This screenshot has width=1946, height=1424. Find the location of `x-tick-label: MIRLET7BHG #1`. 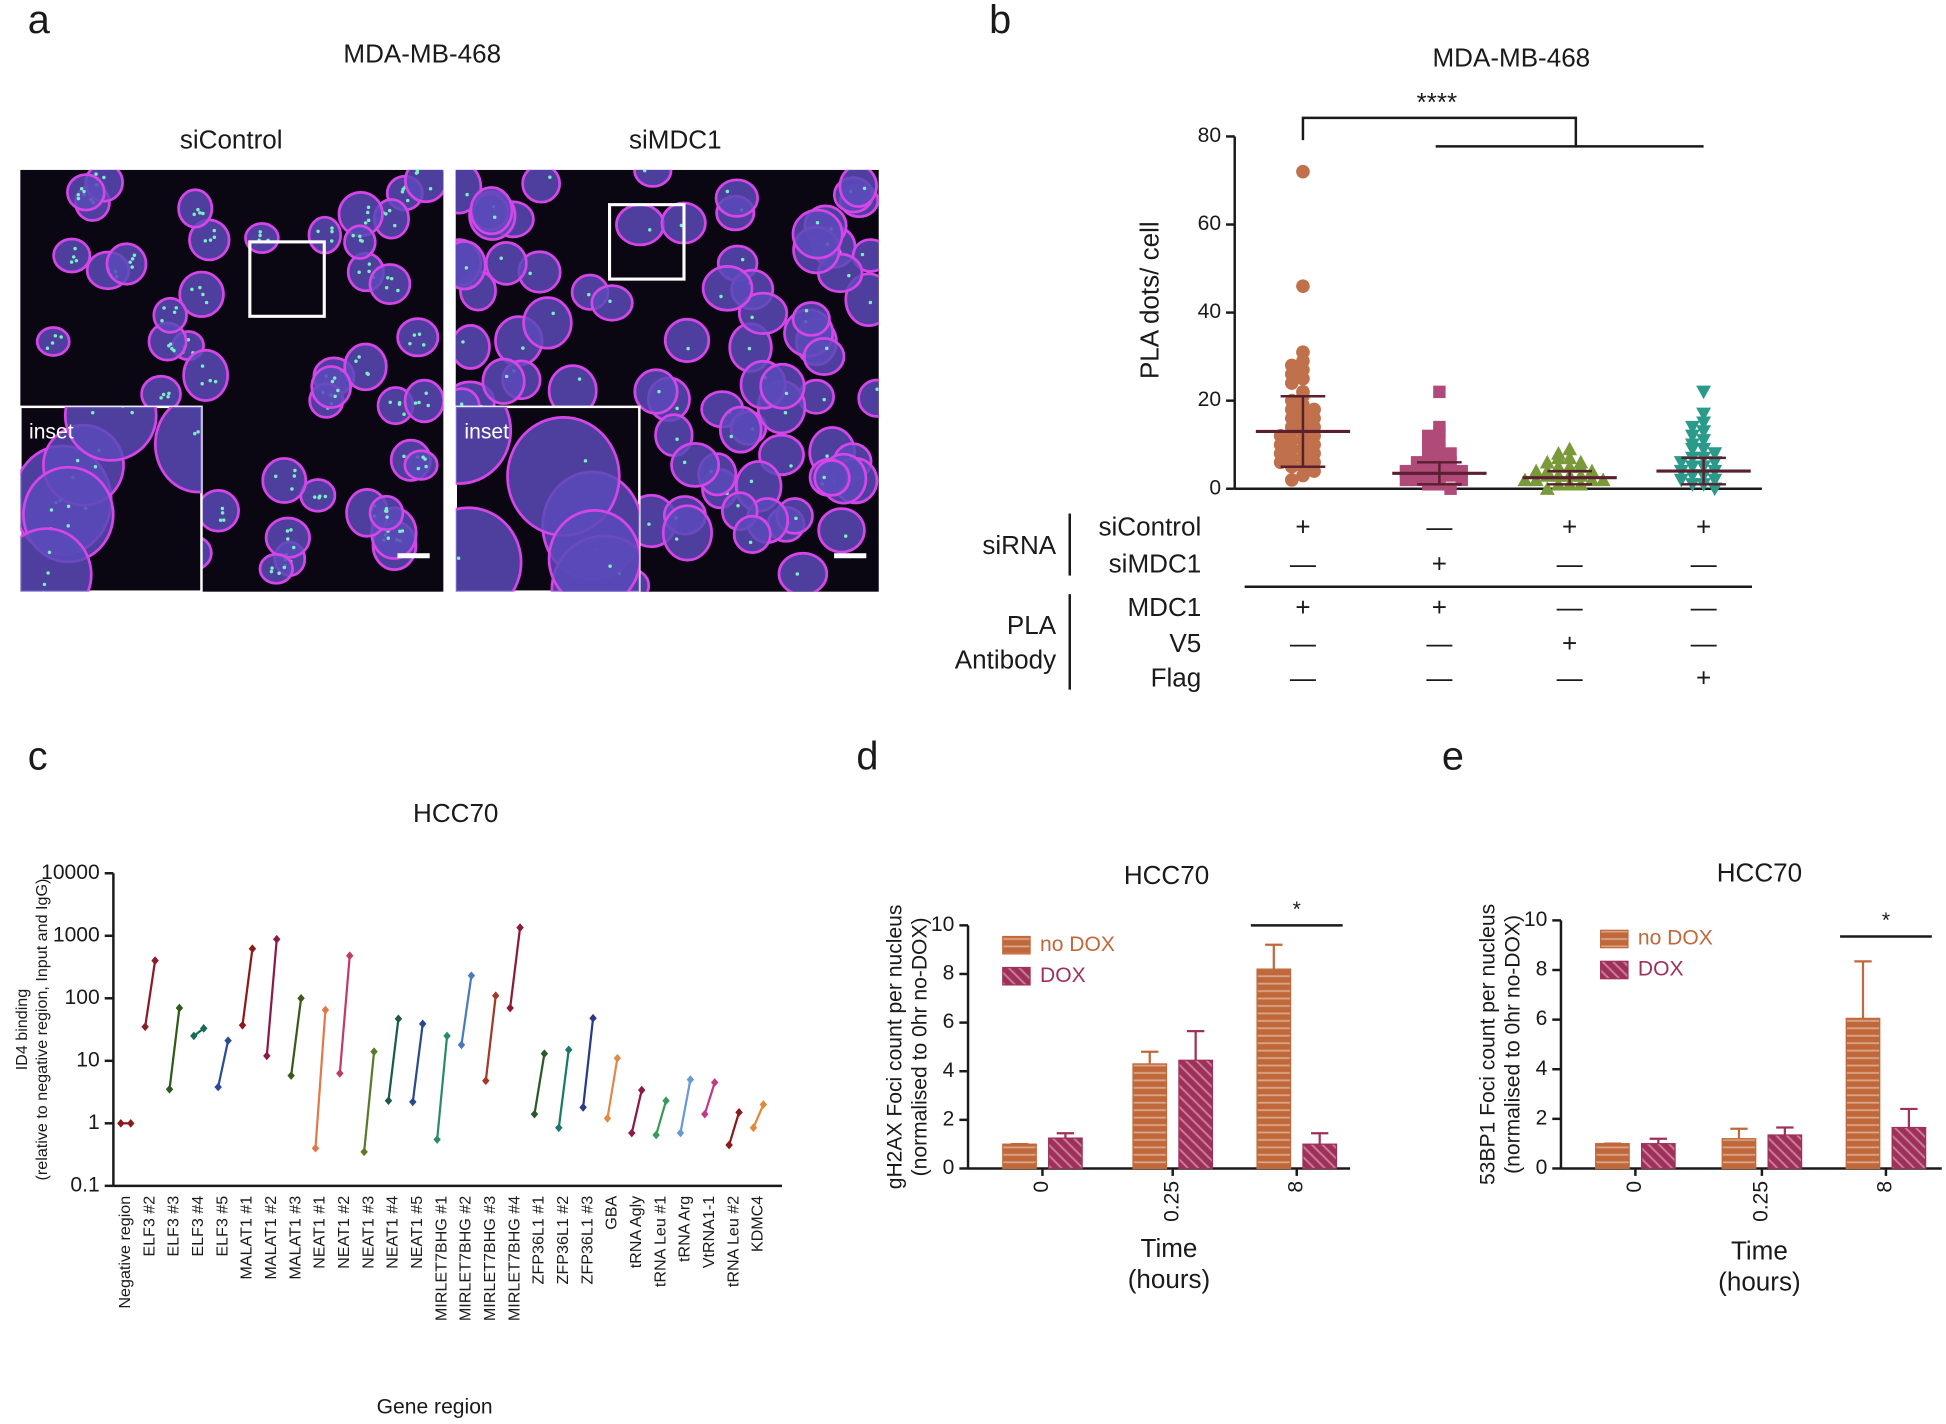

x-tick-label: MIRLET7BHG #1 is located at coordinates (441, 1258).